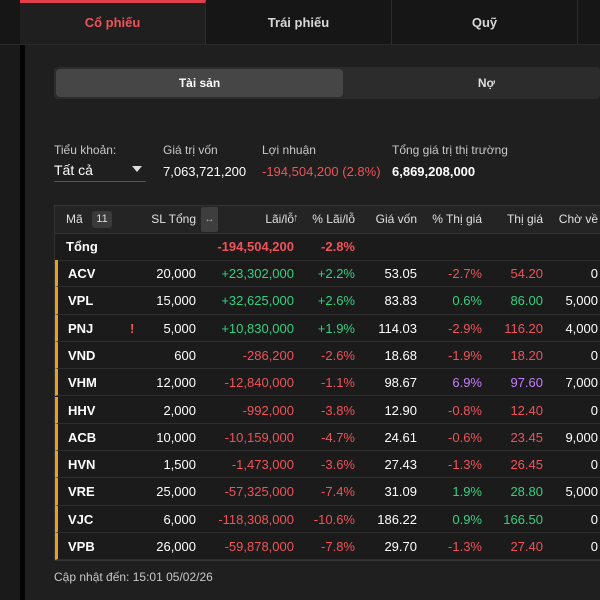 The image size is (600, 600). Describe the element at coordinates (268, 355) in the screenshot. I see `cell: -286,200` at that location.